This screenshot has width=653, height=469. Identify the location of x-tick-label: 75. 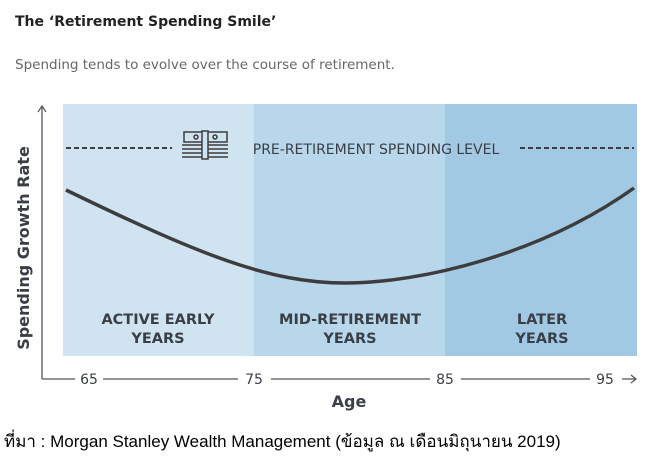
(254, 380).